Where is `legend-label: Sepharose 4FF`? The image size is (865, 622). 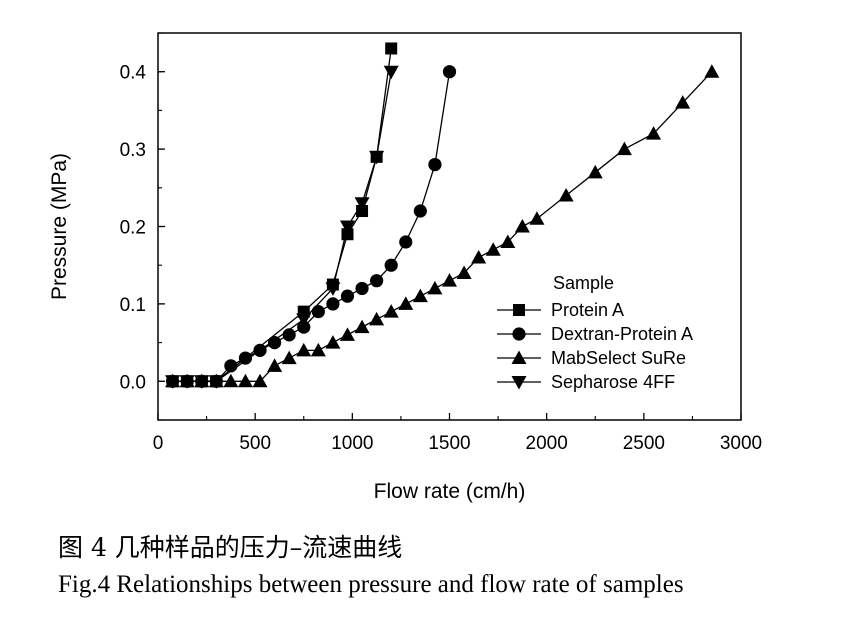
legend-label: Sepharose 4FF is located at coordinates (613, 382).